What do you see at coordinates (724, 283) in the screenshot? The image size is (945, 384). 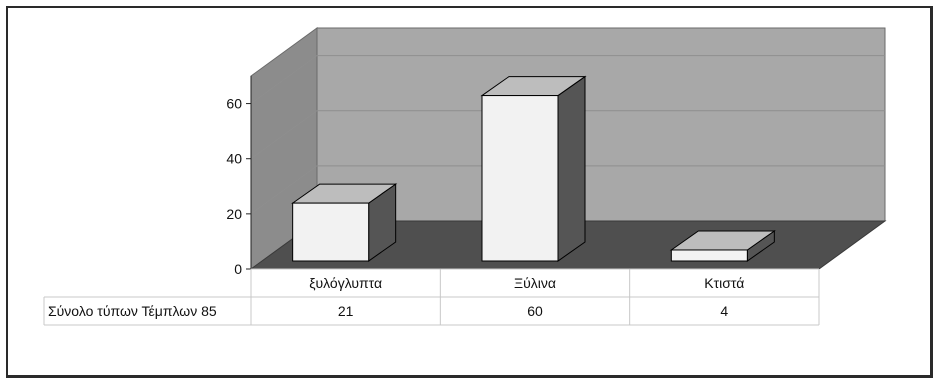 I see `category-label: Κτιστά` at bounding box center [724, 283].